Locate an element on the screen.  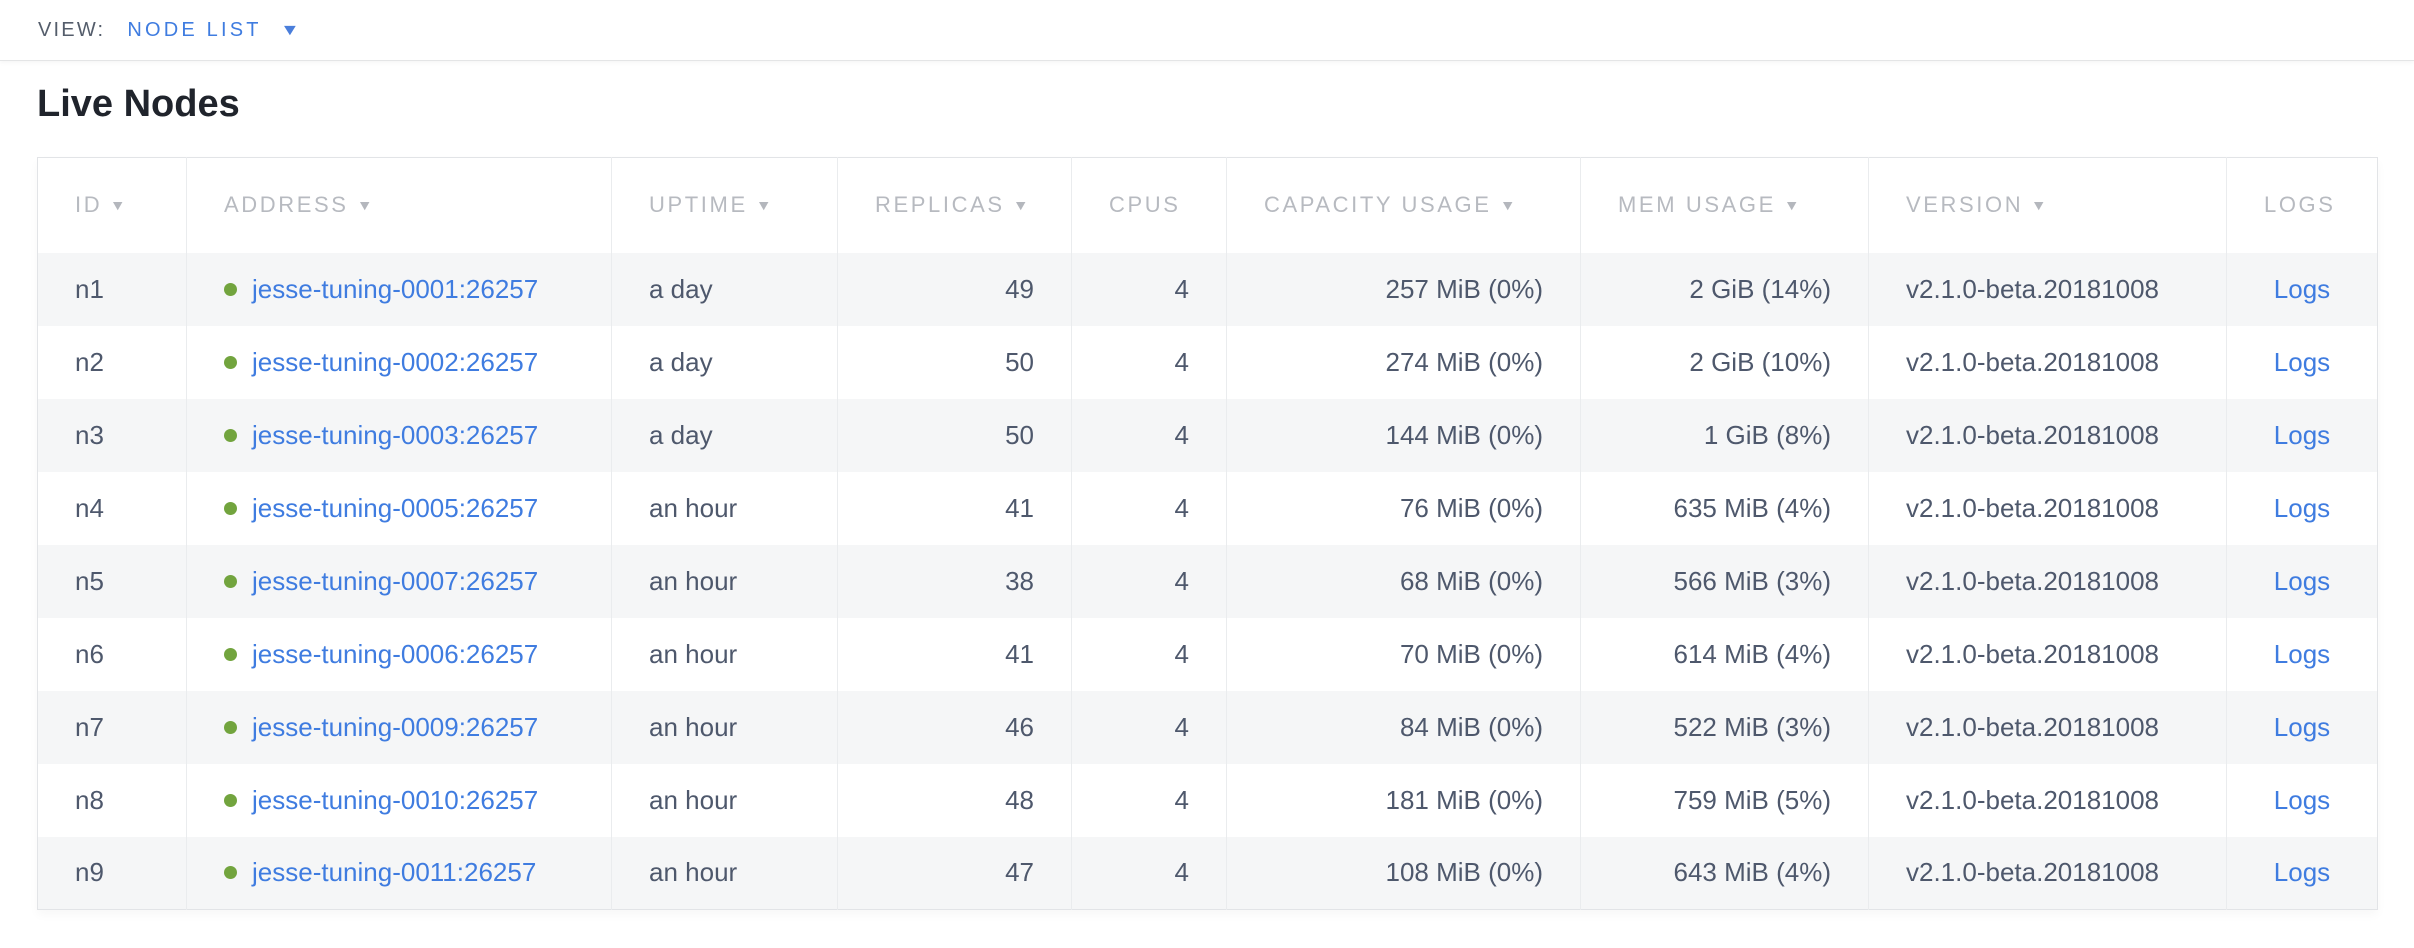
chevron-down-icon: ▼ is located at coordinates (289, 30).